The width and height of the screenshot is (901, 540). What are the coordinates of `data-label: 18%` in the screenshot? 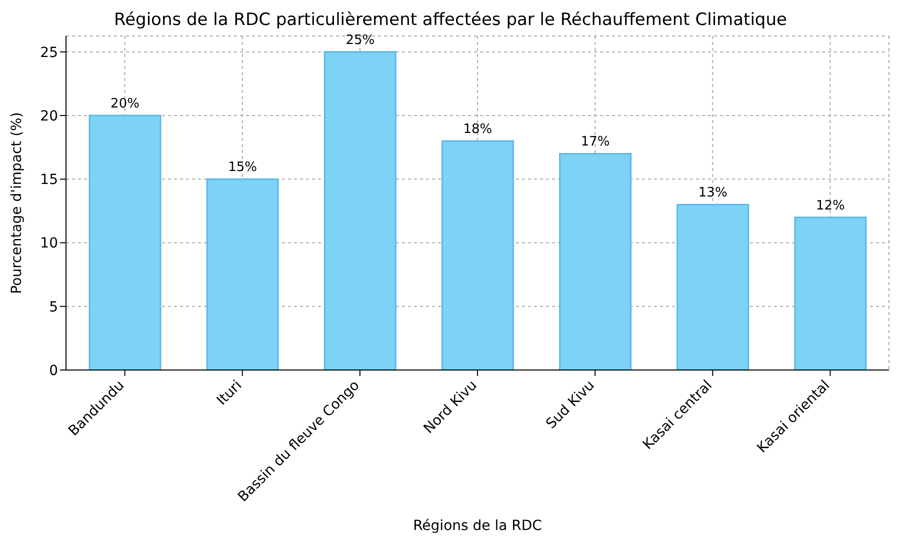 It's located at (477, 129).